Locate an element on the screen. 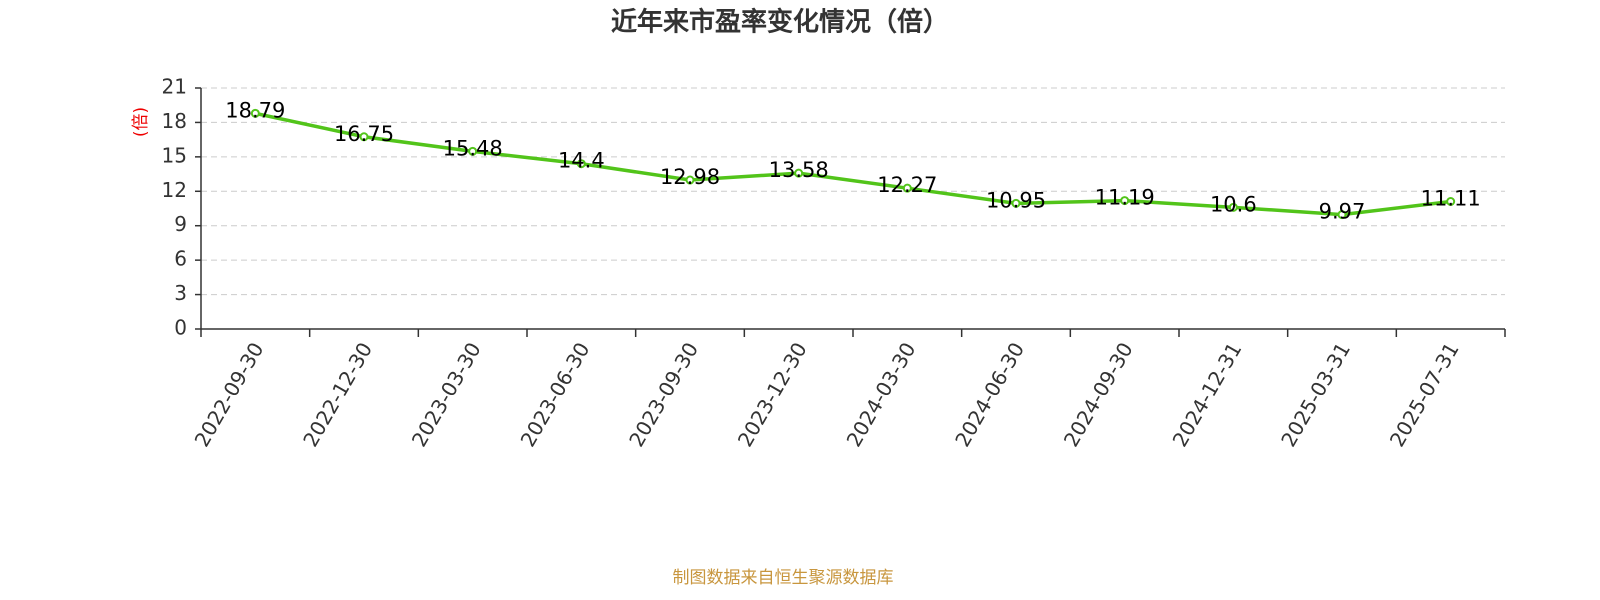  data-label: 14.4 is located at coordinates (581, 161).